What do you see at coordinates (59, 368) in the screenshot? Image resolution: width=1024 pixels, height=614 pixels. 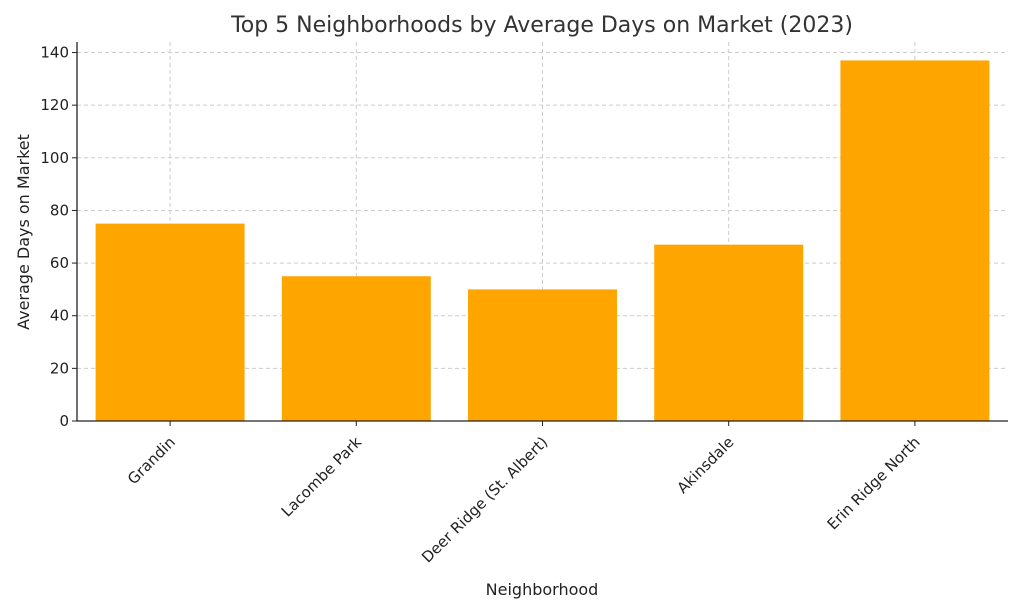 I see `y-tick-label: 20` at bounding box center [59, 368].